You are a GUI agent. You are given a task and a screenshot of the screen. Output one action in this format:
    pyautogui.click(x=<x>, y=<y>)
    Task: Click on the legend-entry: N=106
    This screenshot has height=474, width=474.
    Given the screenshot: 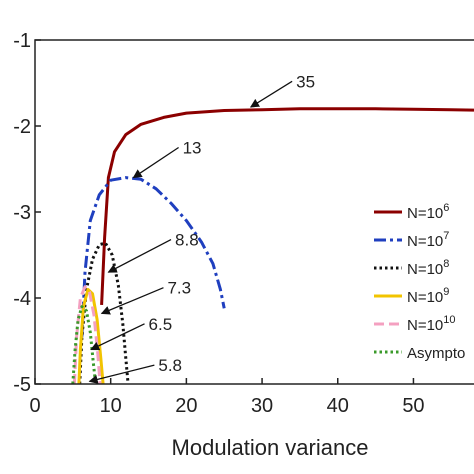 What is the action you would take?
    pyautogui.click(x=428, y=212)
    